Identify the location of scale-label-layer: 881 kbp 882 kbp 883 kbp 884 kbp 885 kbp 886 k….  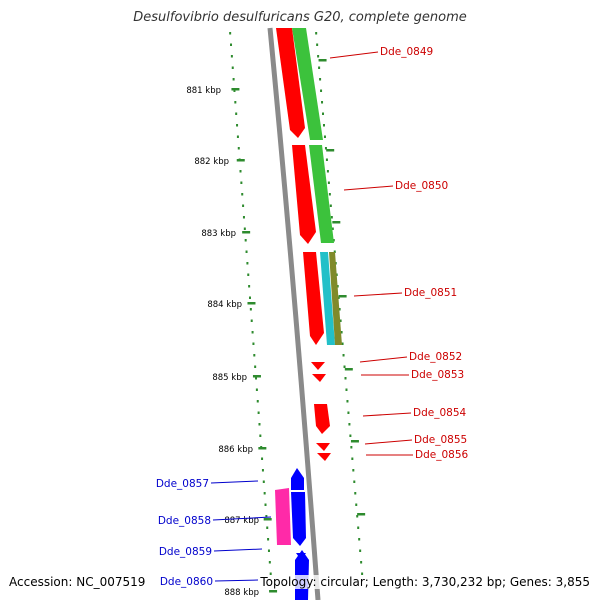
(222, 342).